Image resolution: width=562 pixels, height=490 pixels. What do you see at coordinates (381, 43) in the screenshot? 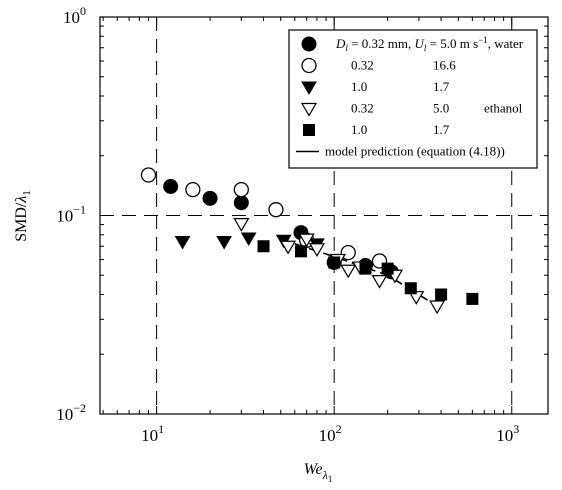
I see `legend-text-part: = 0.32 mm,` at bounding box center [381, 43].